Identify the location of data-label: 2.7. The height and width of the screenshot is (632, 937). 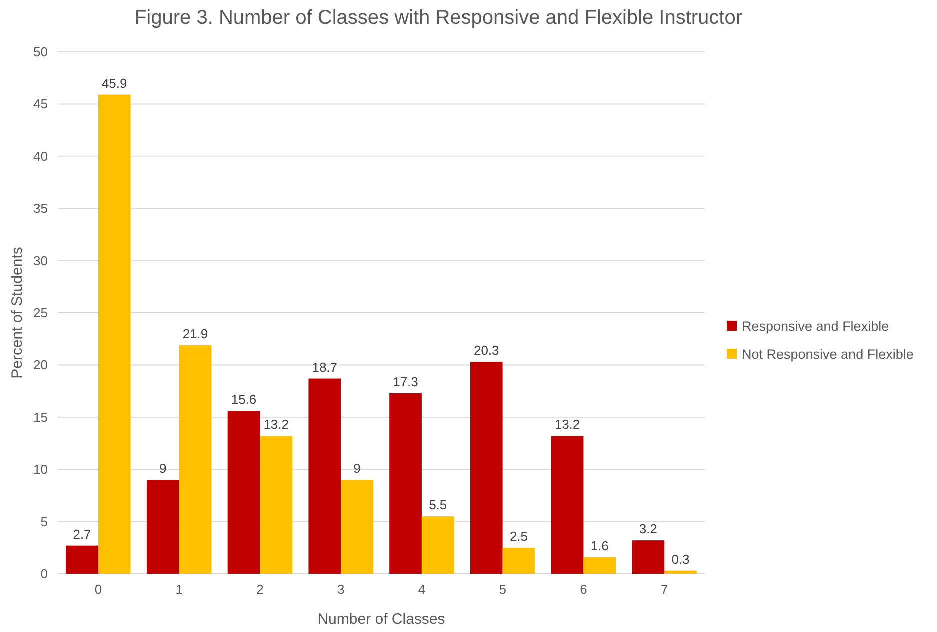
(82, 534).